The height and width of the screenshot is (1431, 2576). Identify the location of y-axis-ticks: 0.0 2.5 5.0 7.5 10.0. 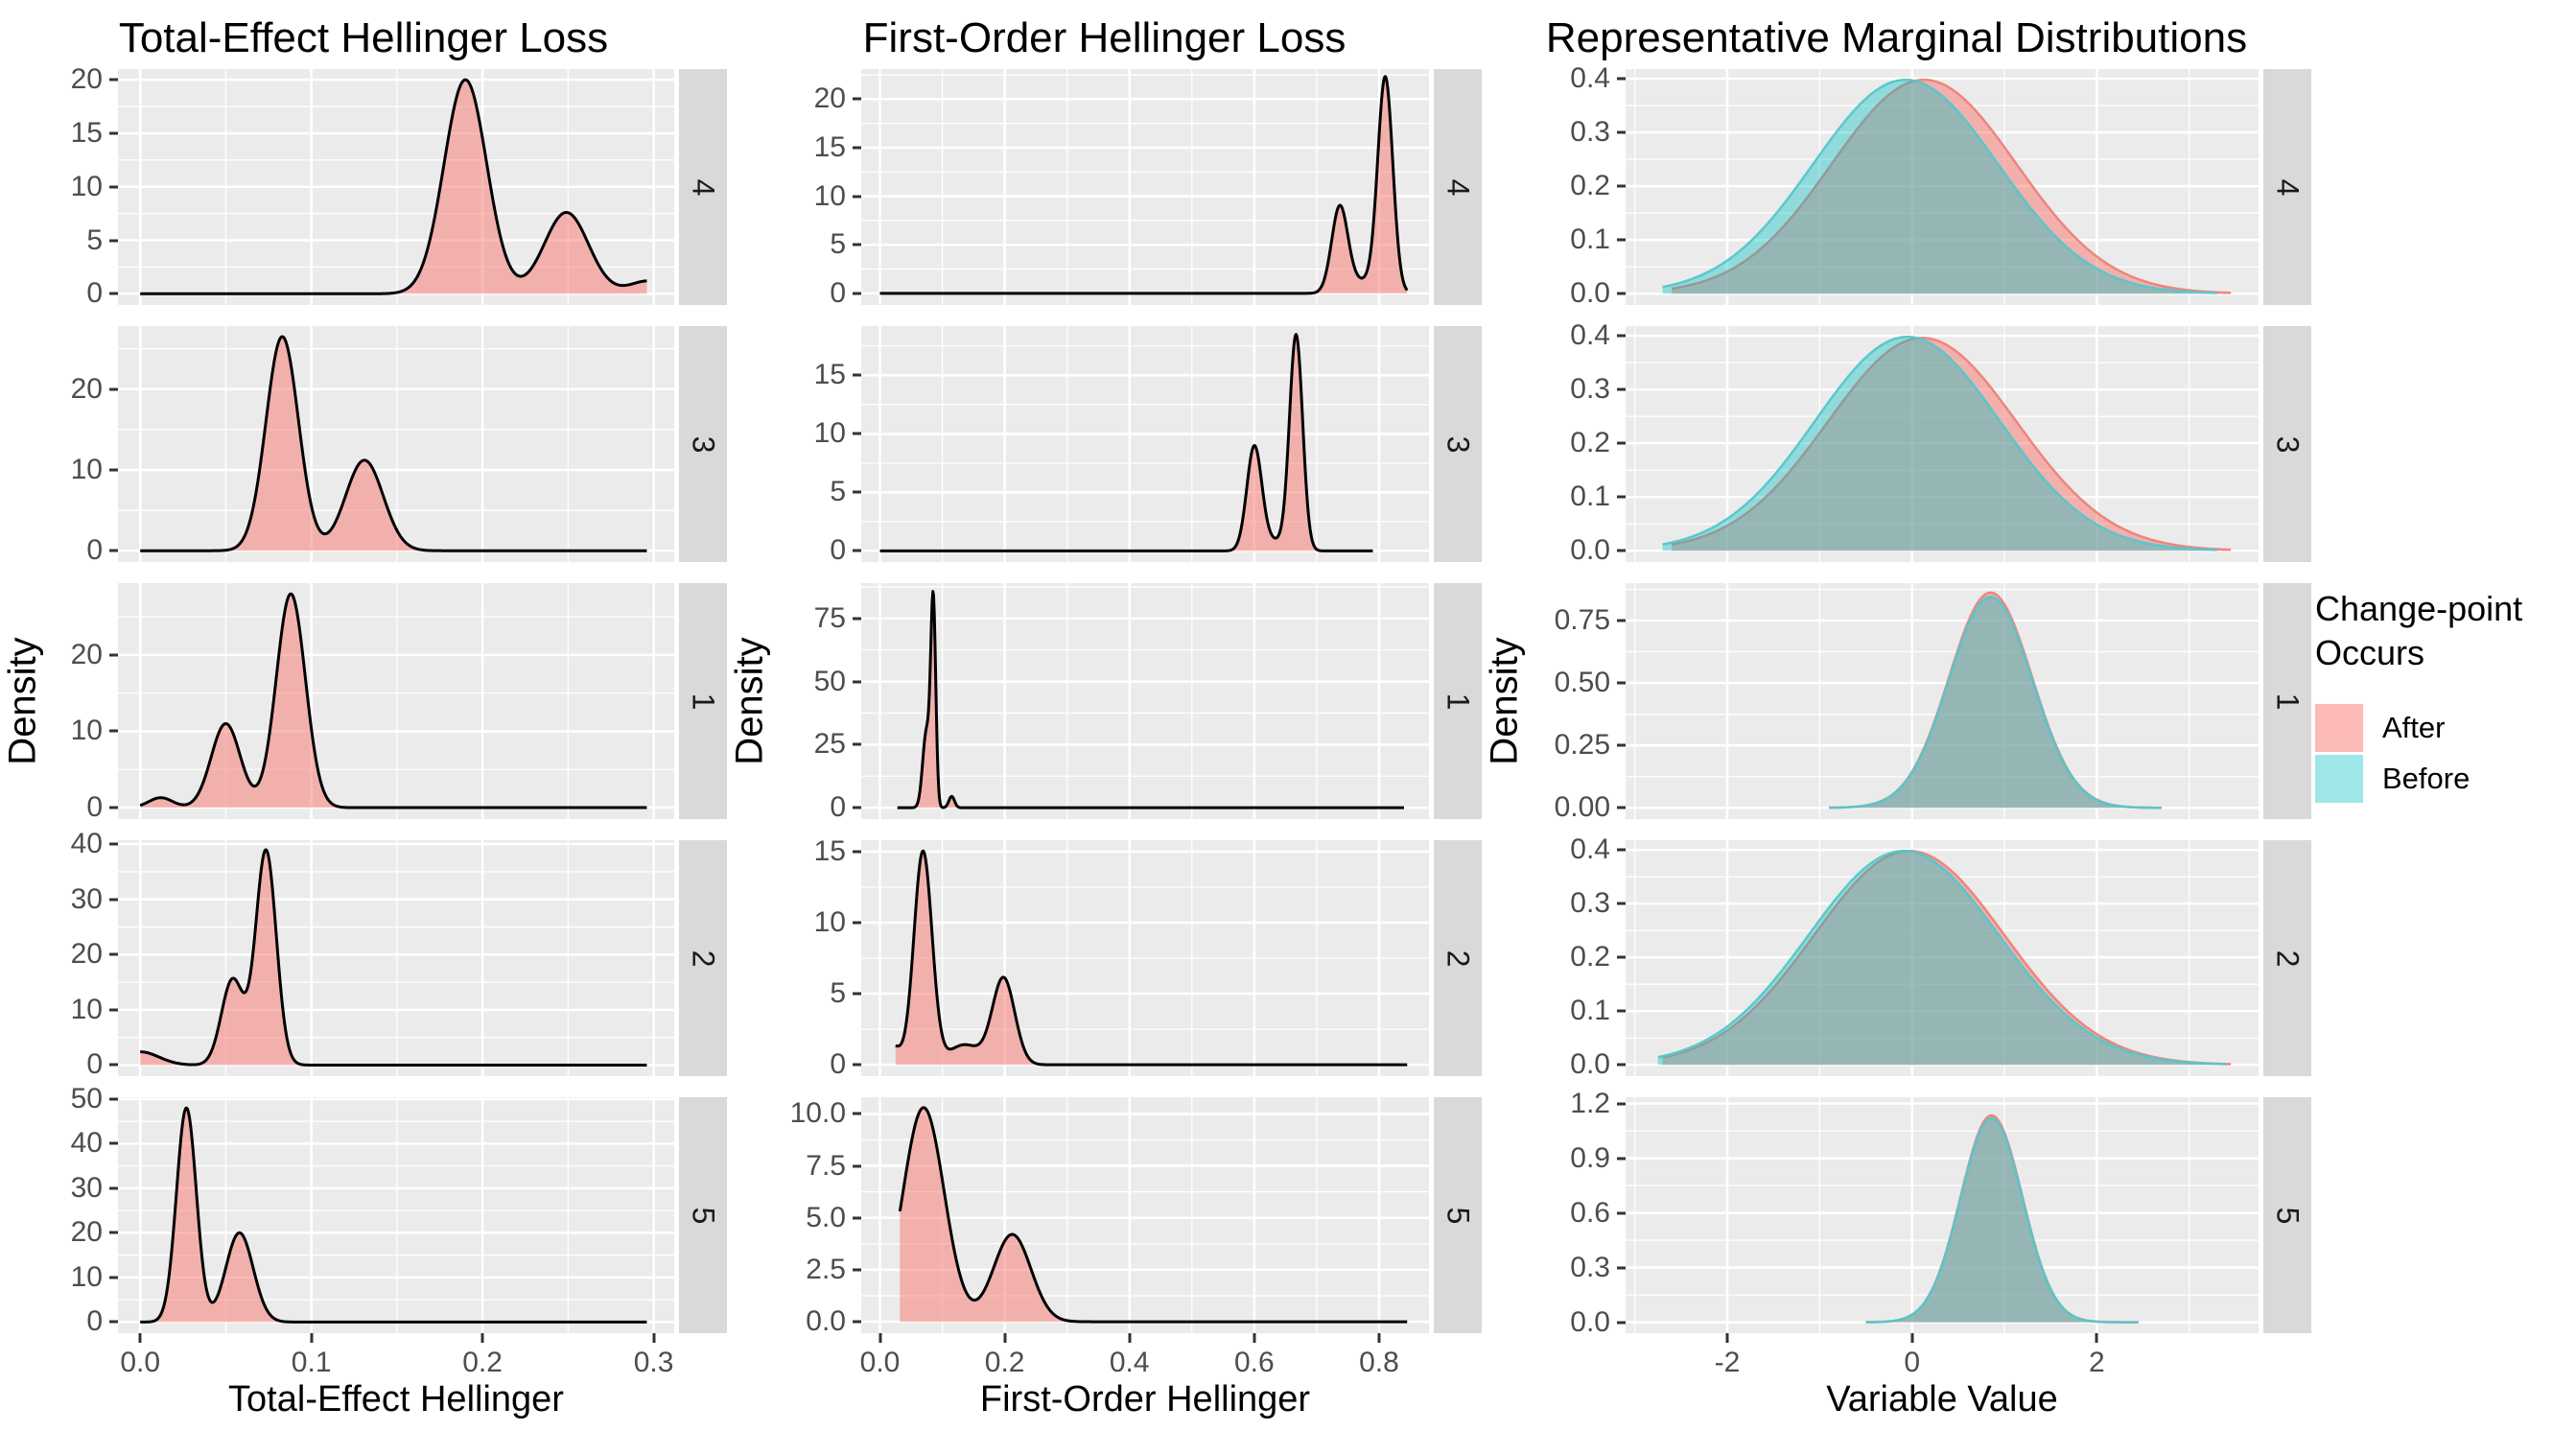
(815, 1217).